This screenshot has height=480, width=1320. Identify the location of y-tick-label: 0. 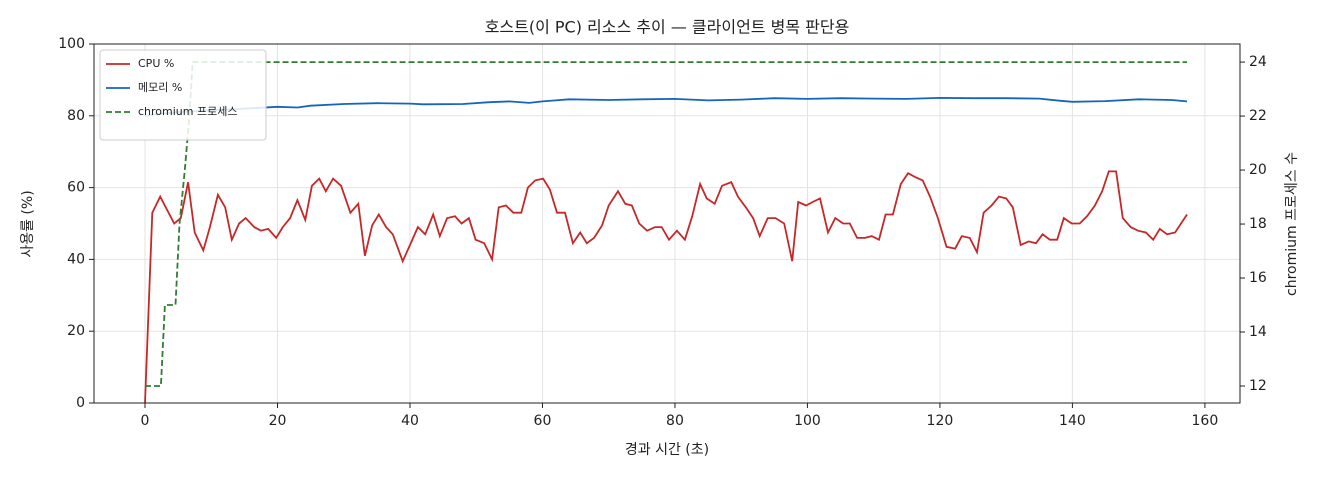
(80, 403).